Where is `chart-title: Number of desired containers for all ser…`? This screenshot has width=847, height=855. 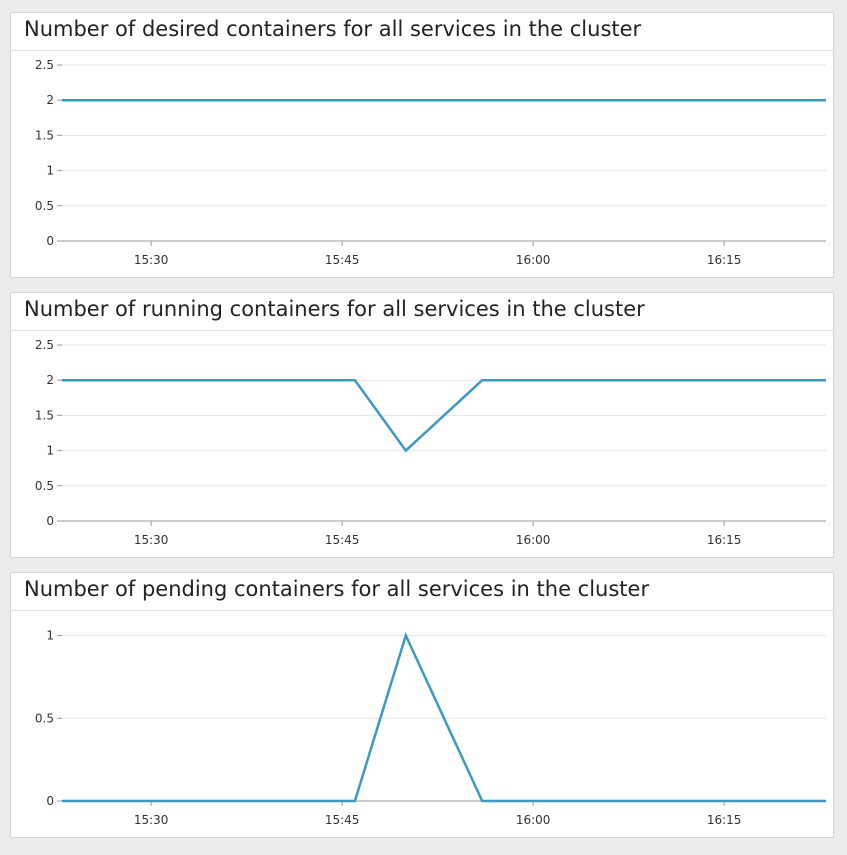 chart-title: Number of desired containers for all ser… is located at coordinates (333, 29).